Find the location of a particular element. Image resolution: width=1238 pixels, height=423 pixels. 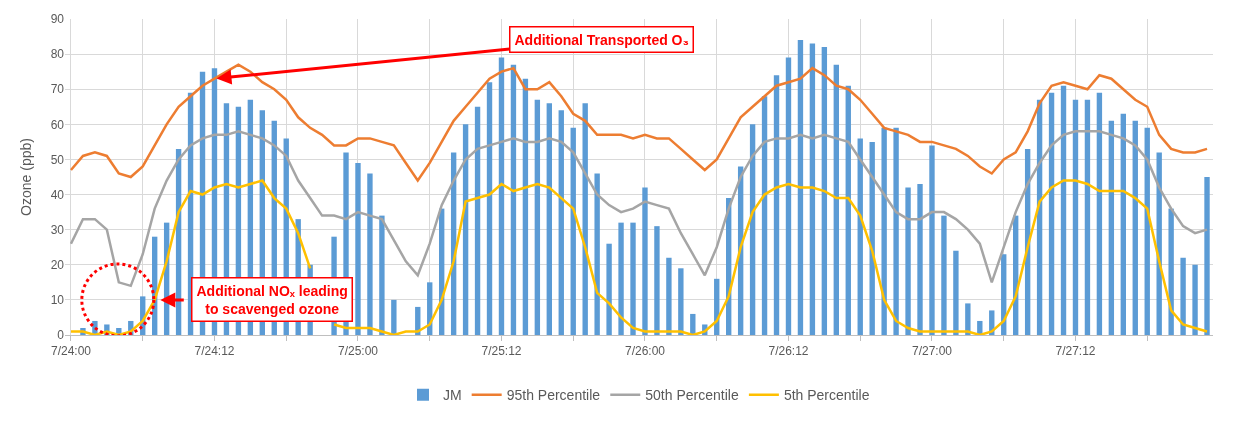

y-tick-label: 80 is located at coordinates (57, 54).